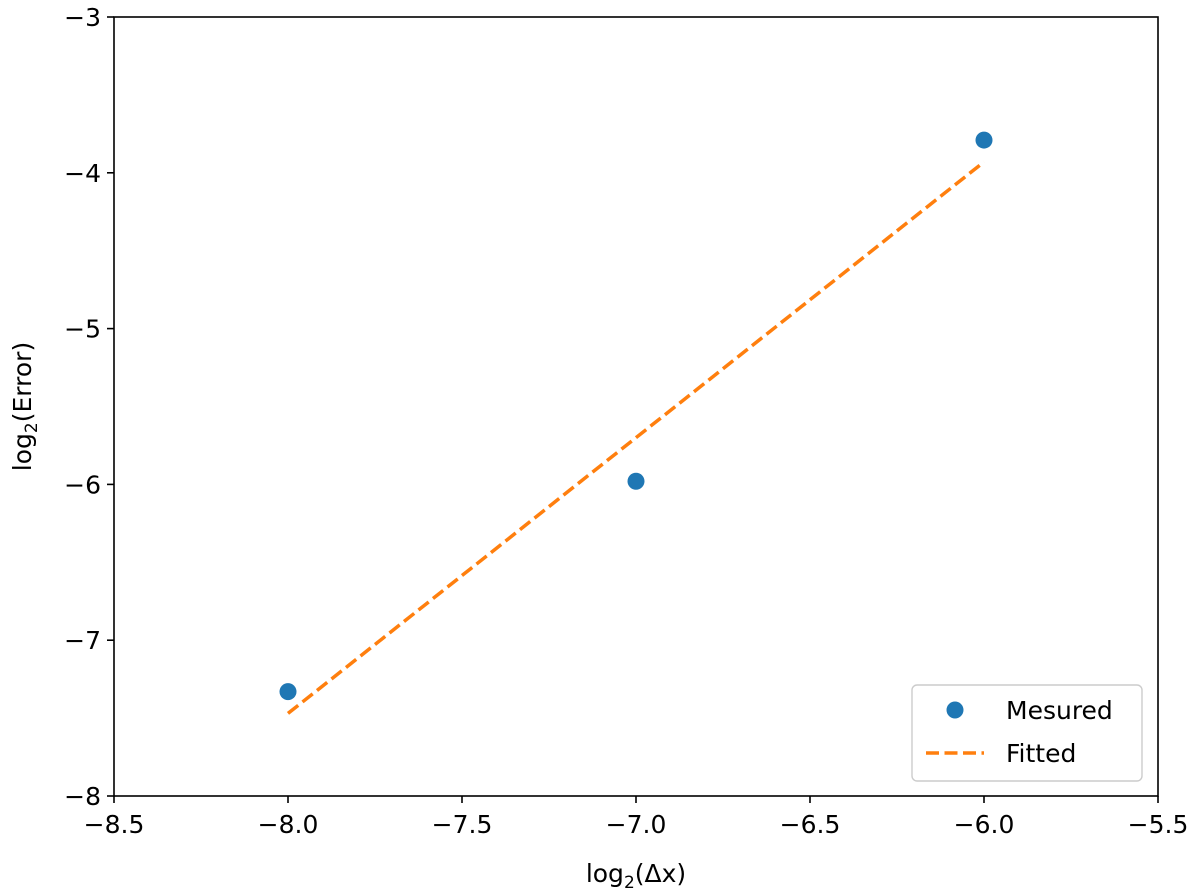 The width and height of the screenshot is (1200, 895). I want to click on y-tick-label: −6, so click(82, 484).